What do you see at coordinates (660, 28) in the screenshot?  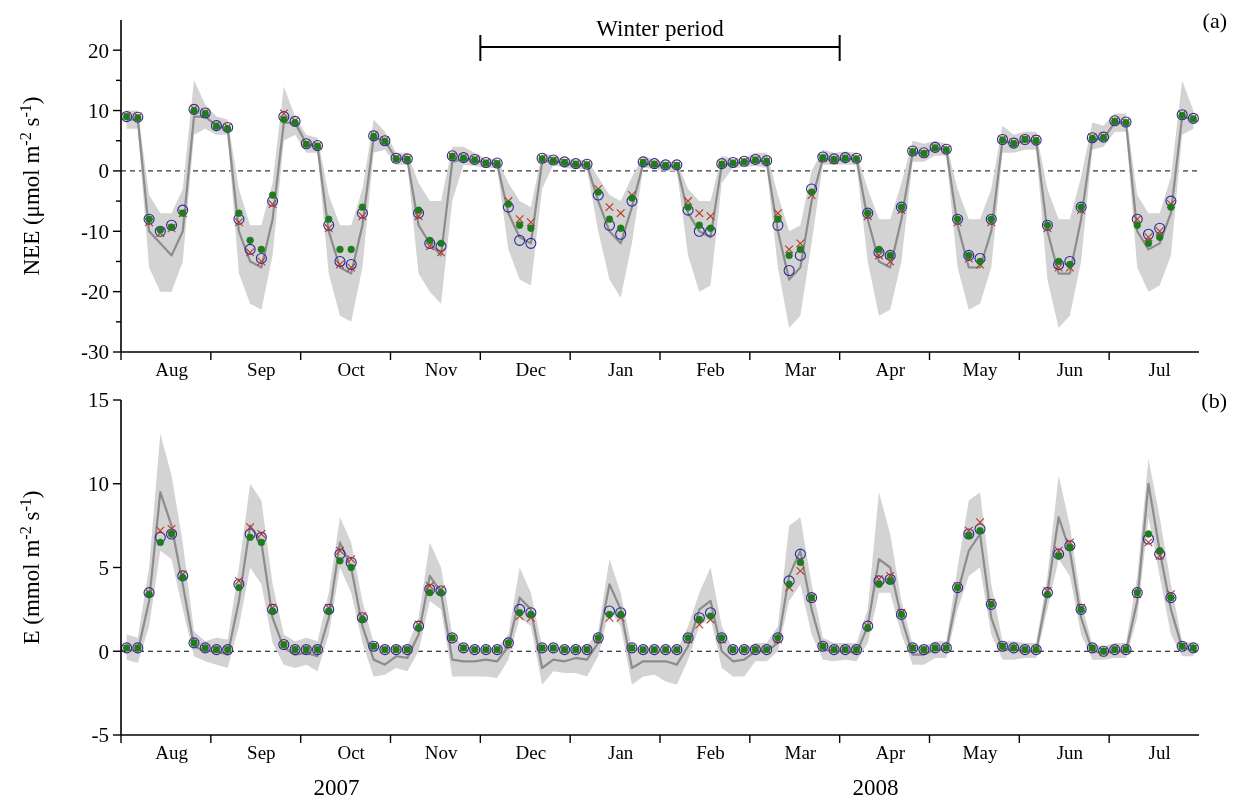 I see `annotation: Winter period` at bounding box center [660, 28].